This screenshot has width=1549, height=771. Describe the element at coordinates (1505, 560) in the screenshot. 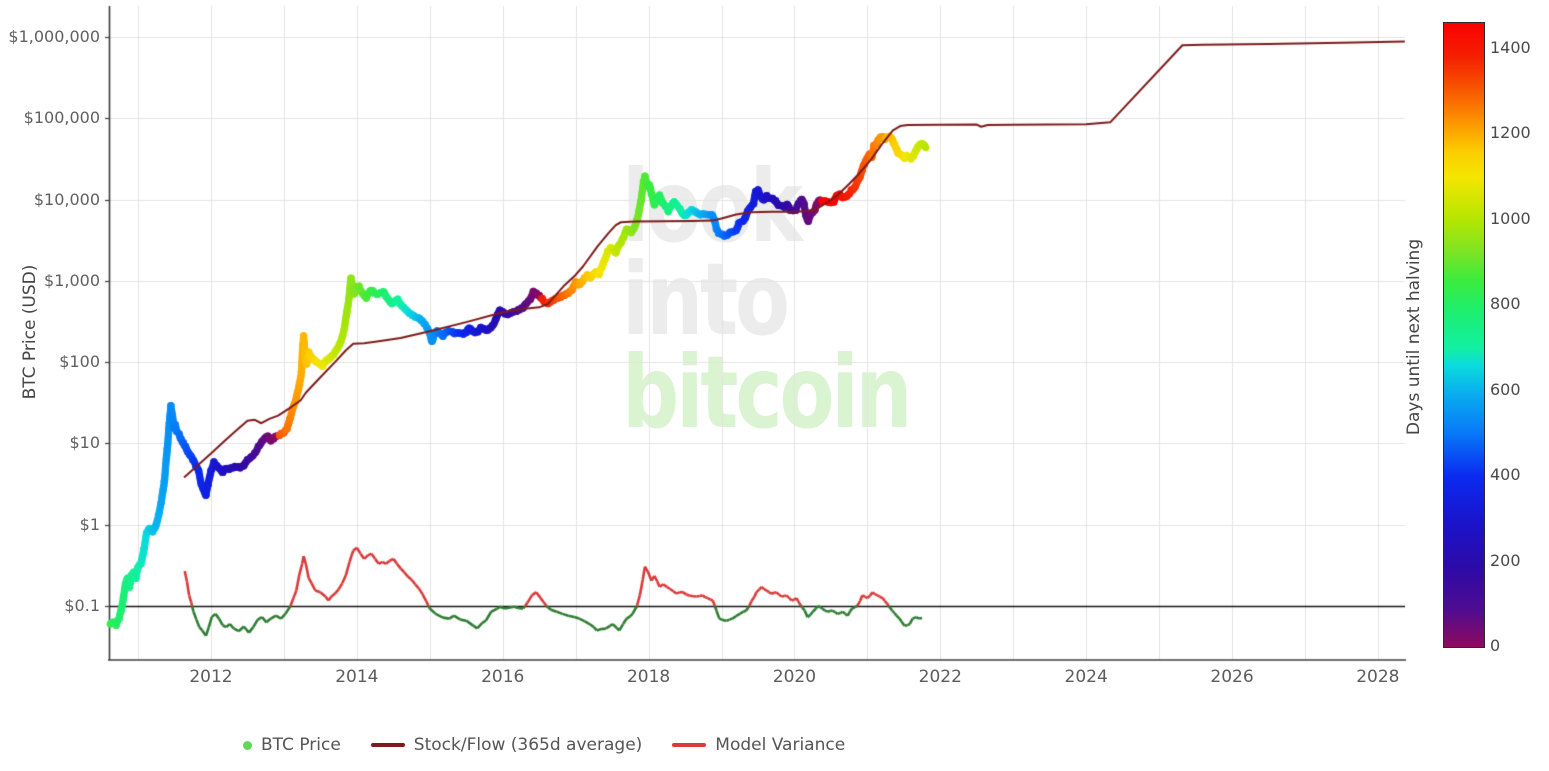

I see `colorbar-tick-label: 200` at that location.